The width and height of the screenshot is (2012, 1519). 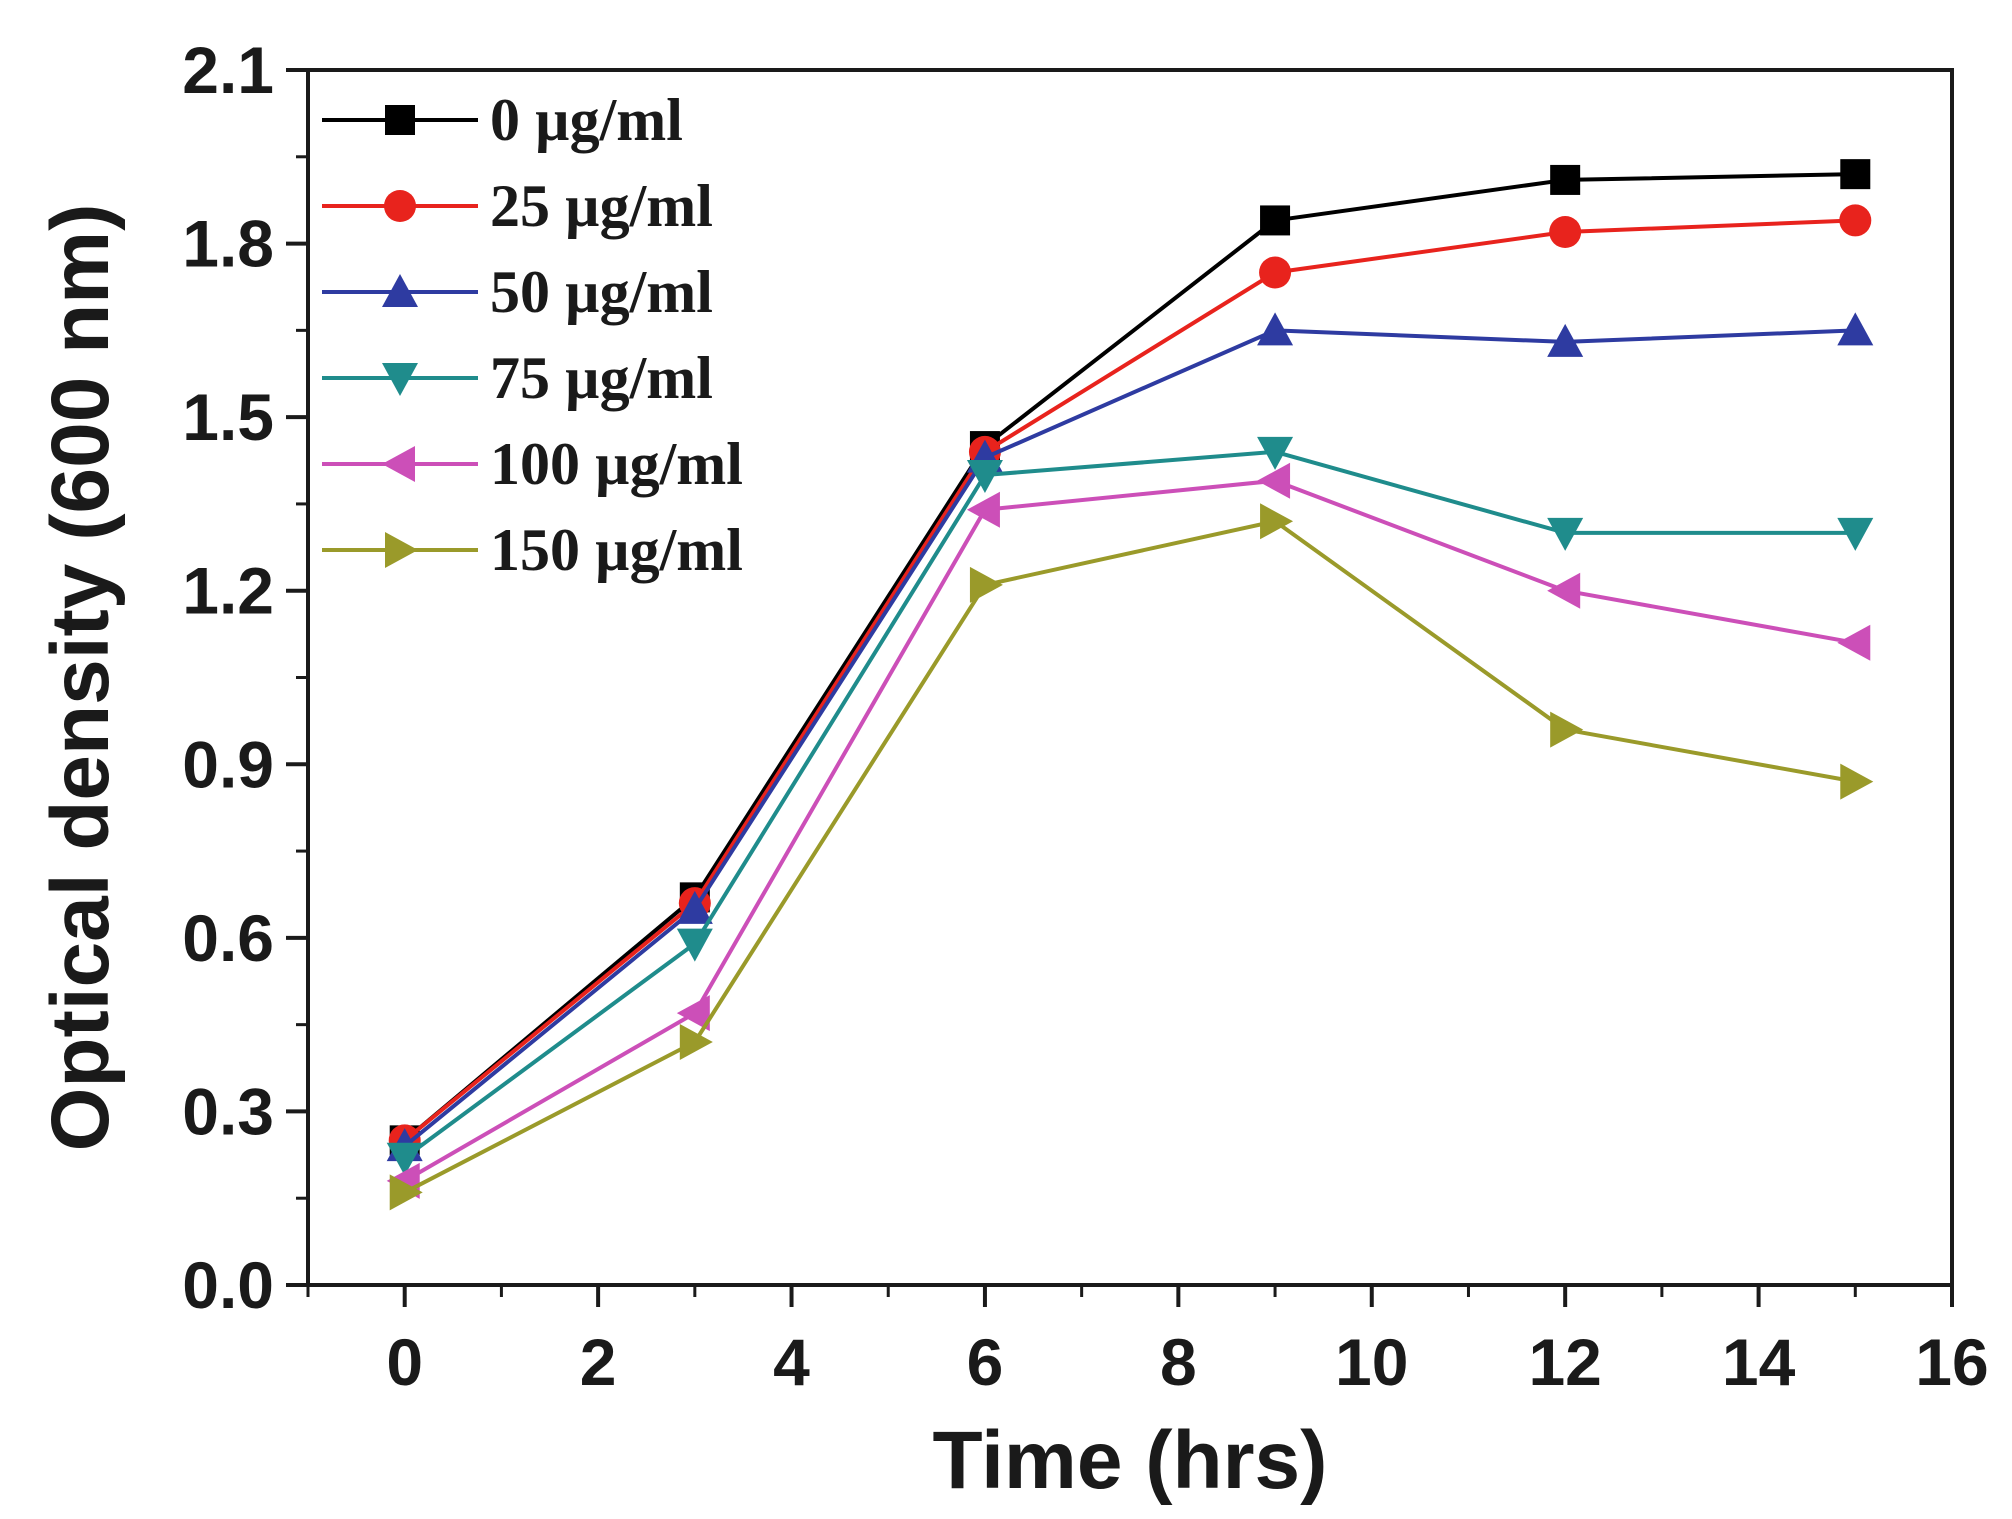 I want to click on legend-item: 50 µg/ml, so click(x=517, y=292).